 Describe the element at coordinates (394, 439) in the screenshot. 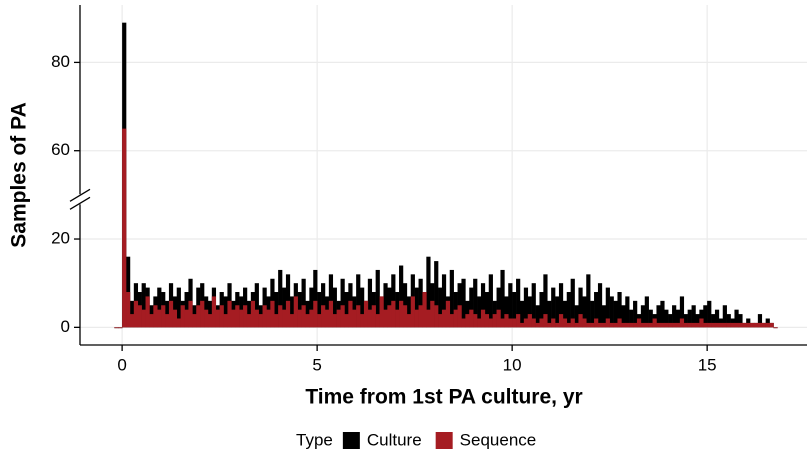

I see `legend-label: Culture` at that location.